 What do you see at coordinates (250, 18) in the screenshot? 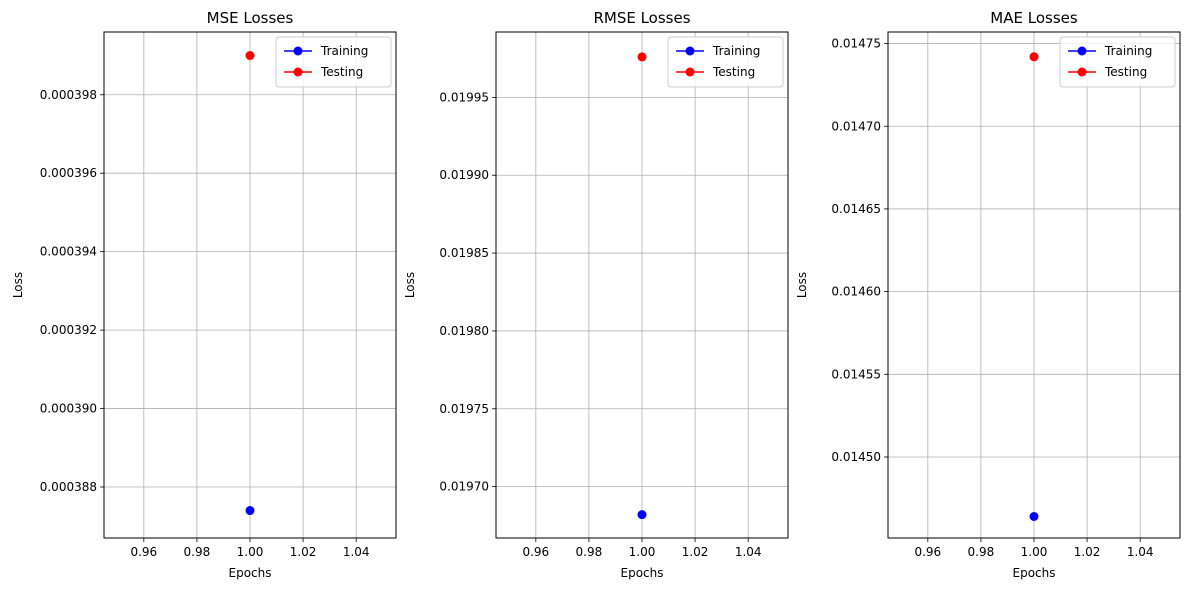
I see `chart-title: MSE Losses` at bounding box center [250, 18].